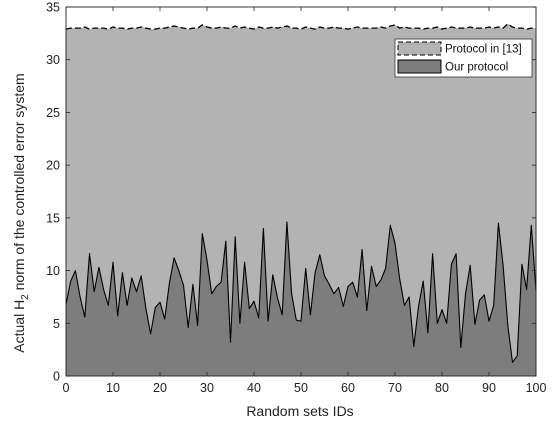 This screenshot has width=558, height=426. I want to click on x-tick-label-20: 20, so click(160, 388).